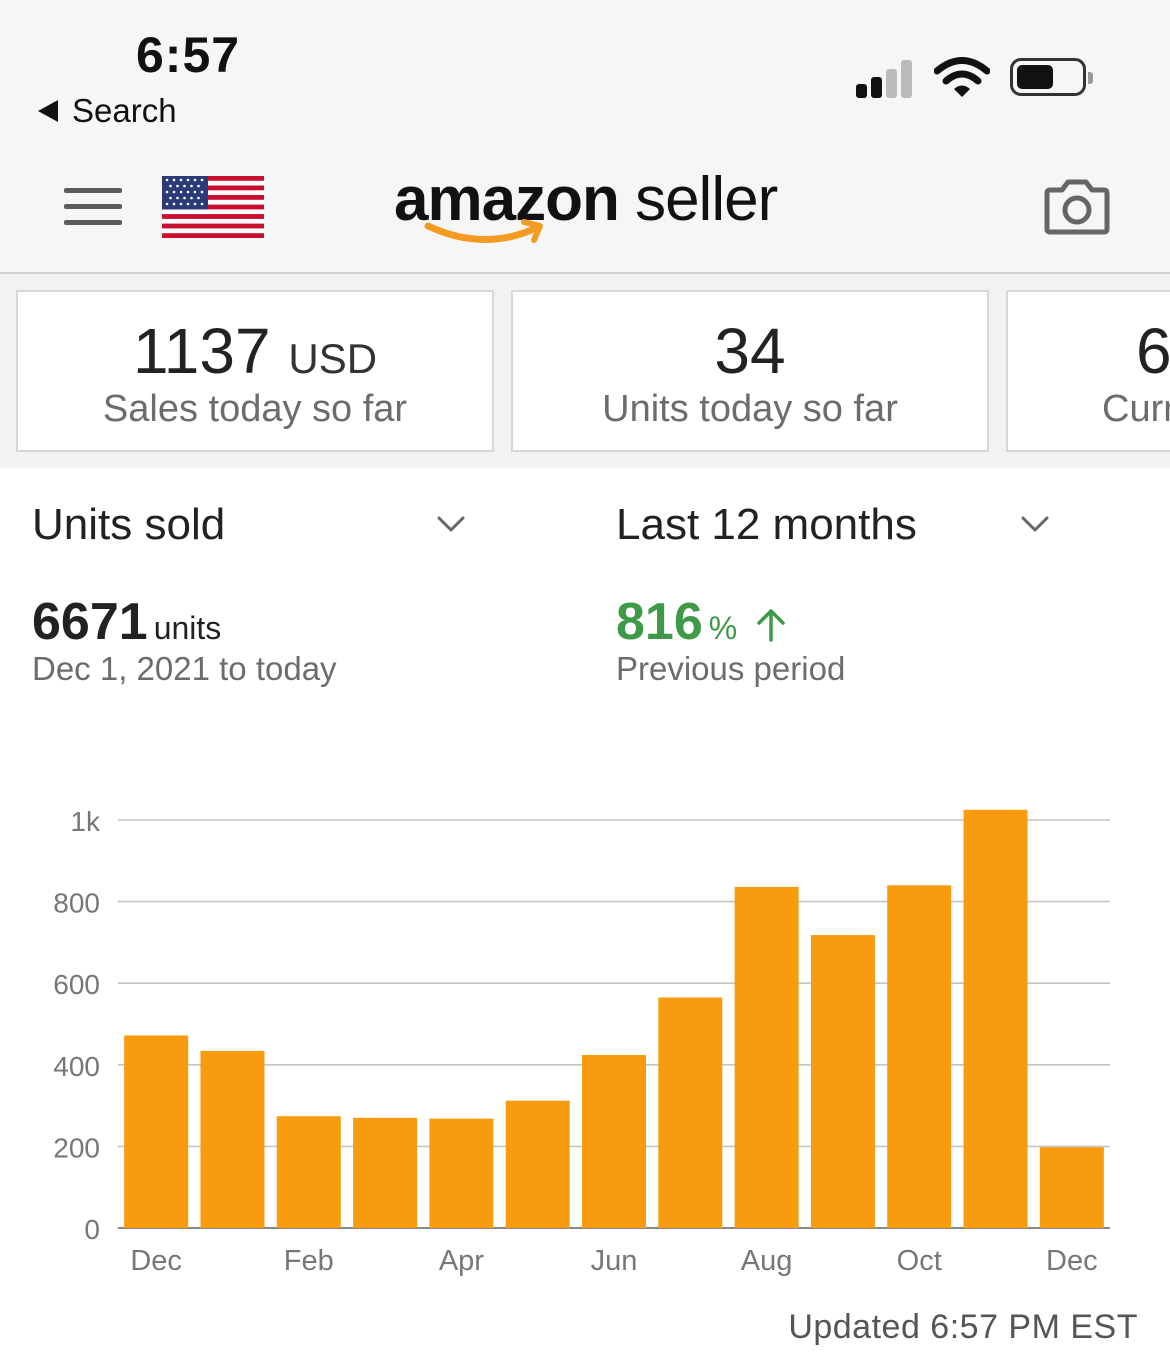 The width and height of the screenshot is (1170, 1368). What do you see at coordinates (255, 409) in the screenshot?
I see `sales-today-label: Sales today so far` at bounding box center [255, 409].